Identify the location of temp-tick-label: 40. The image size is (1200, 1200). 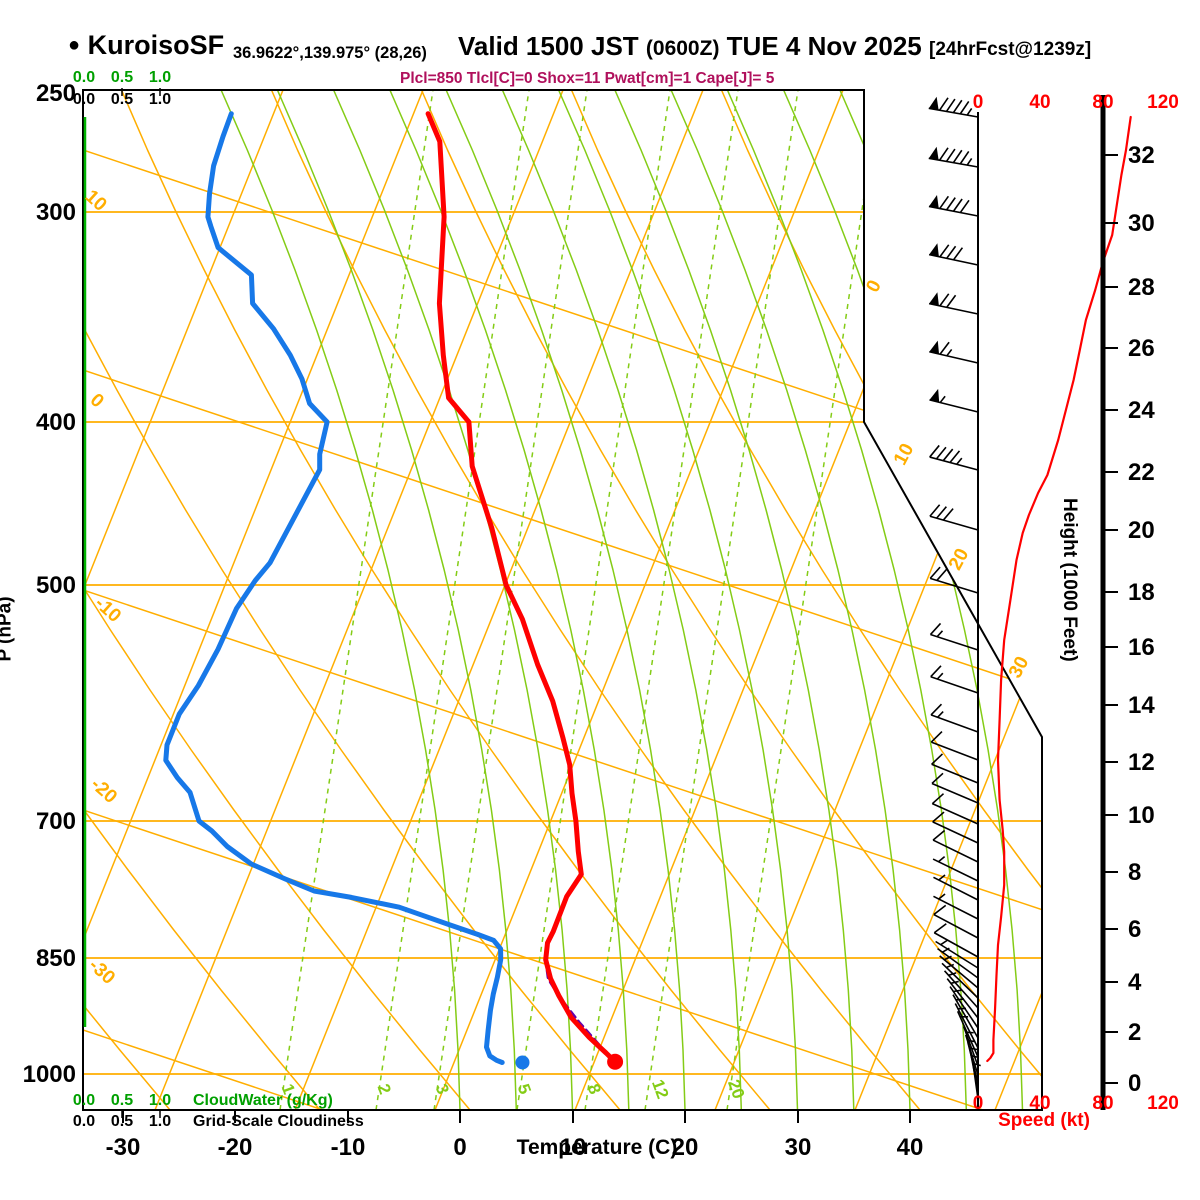
(910, 1147).